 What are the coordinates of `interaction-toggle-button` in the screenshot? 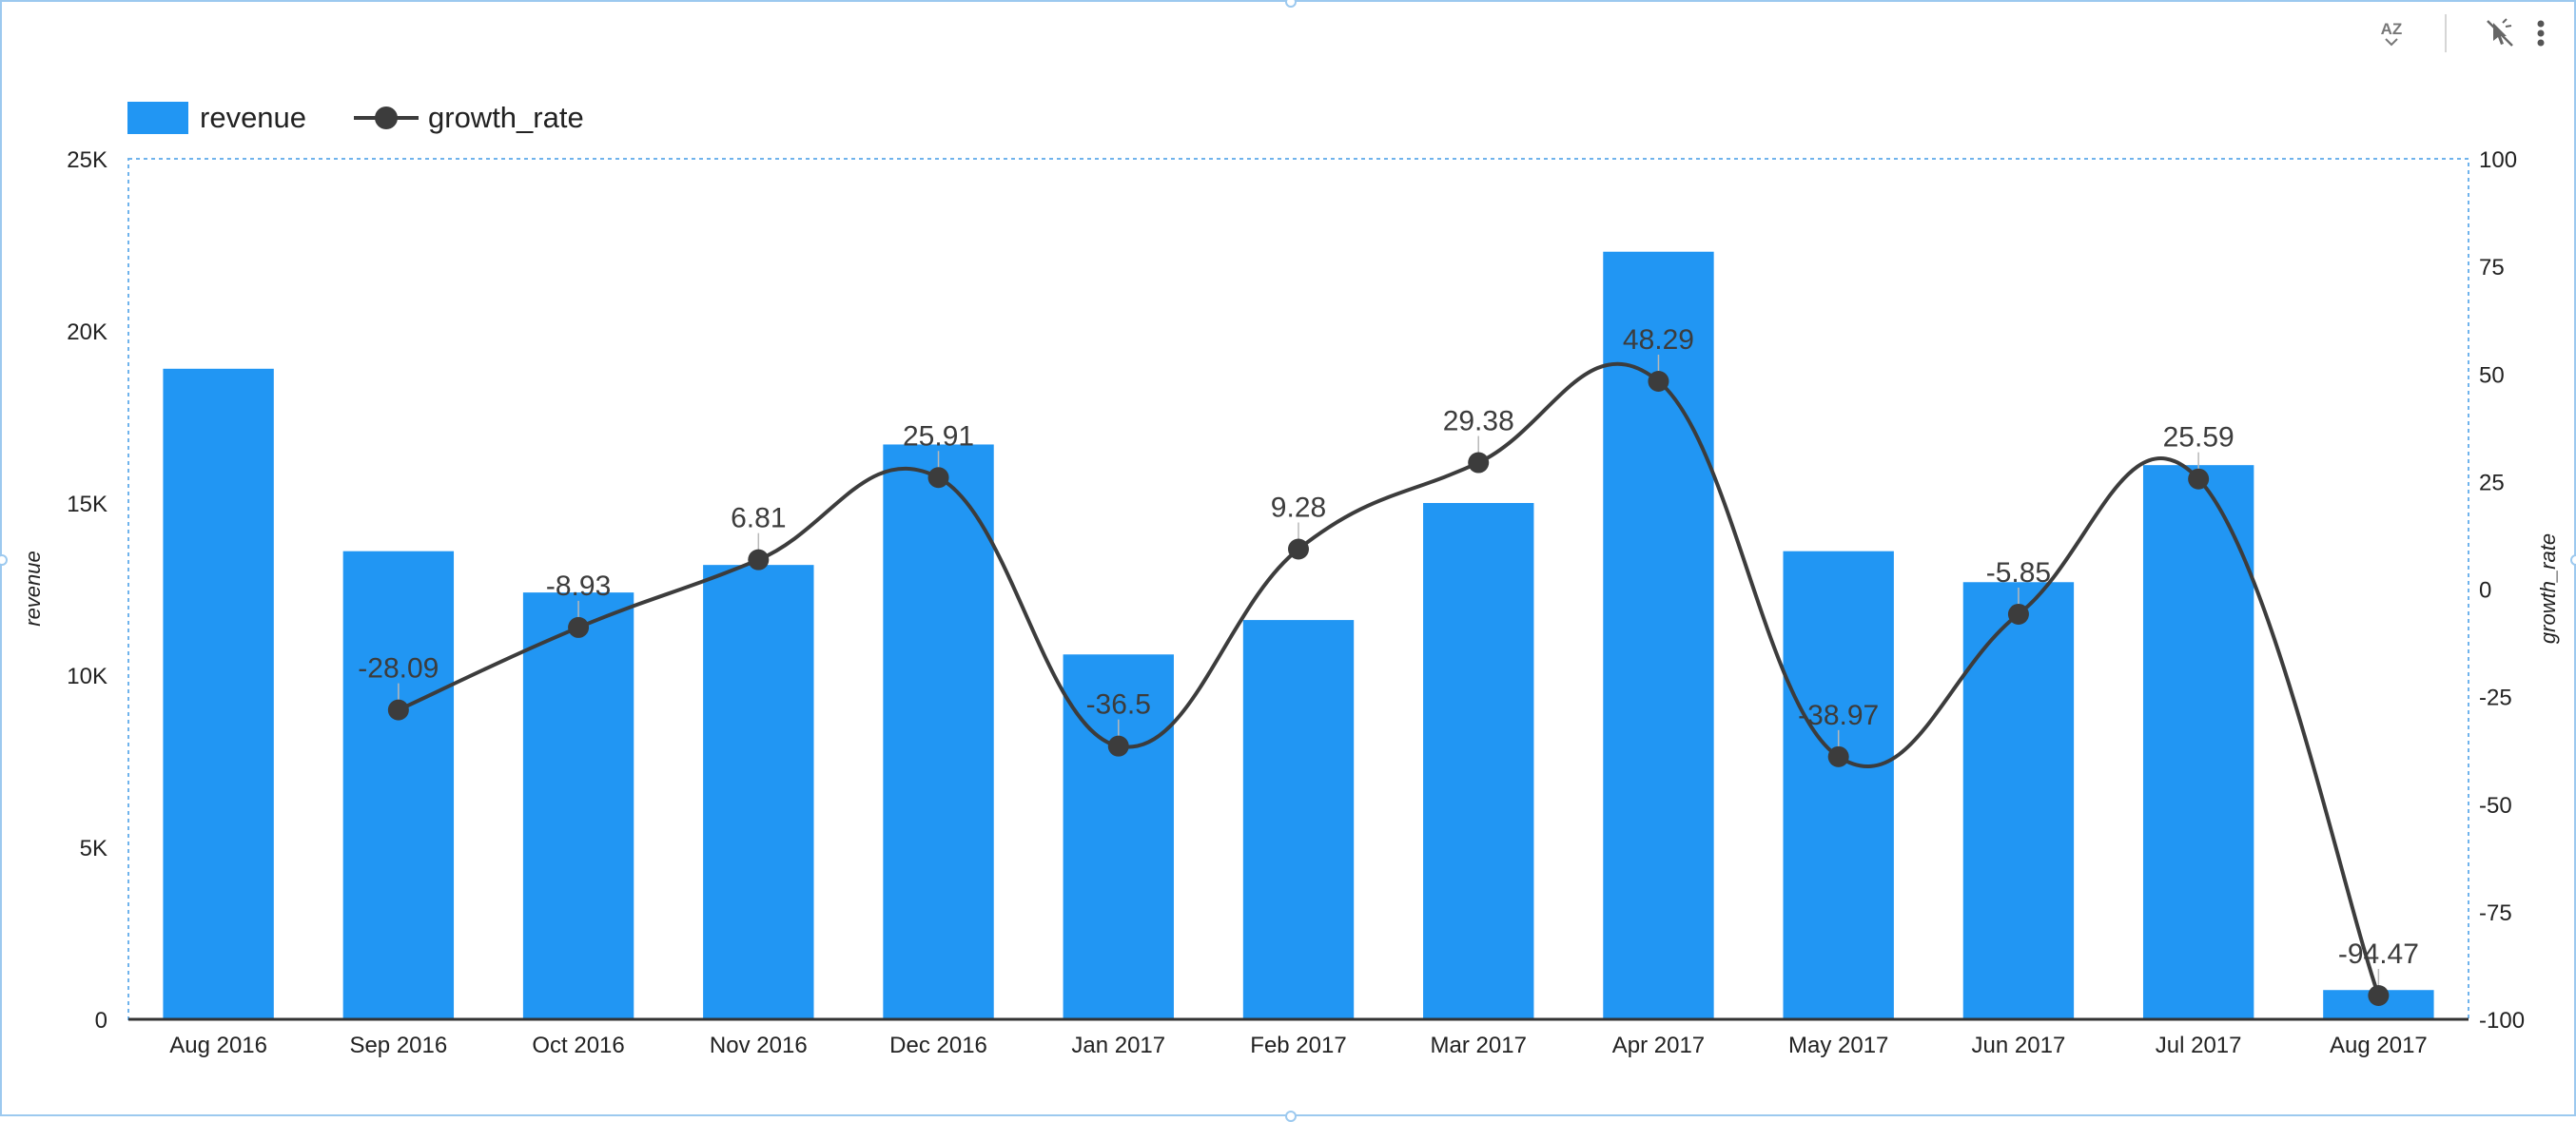 It's located at (2500, 33).